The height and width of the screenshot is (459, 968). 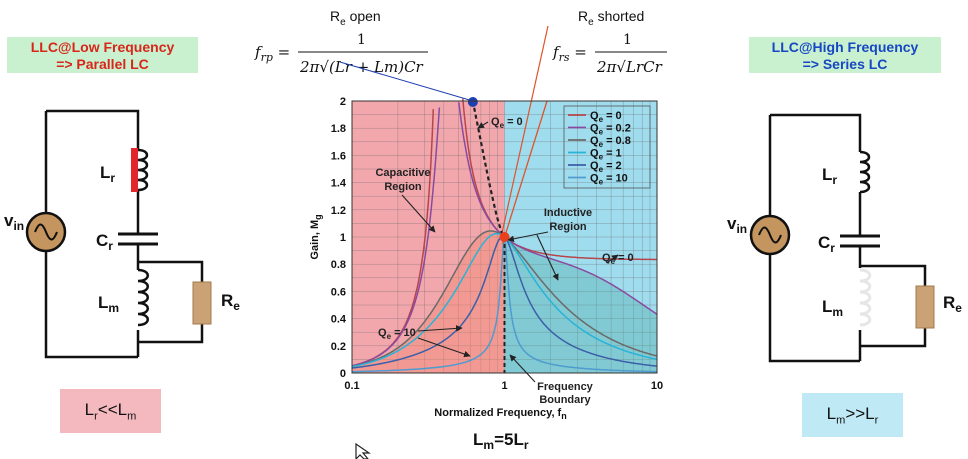 What do you see at coordinates (108, 304) in the screenshot?
I see `left-label-lm: Lm` at bounding box center [108, 304].